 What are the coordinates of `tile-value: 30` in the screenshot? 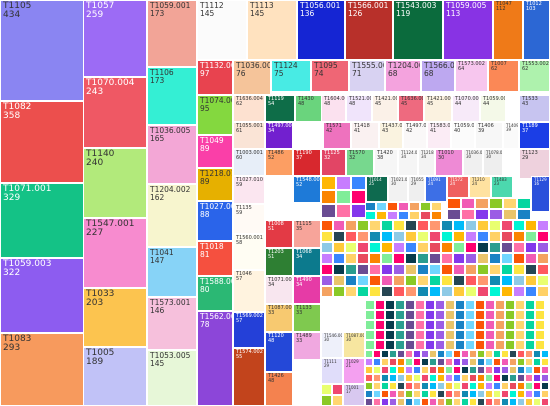 It's located at (441, 158).